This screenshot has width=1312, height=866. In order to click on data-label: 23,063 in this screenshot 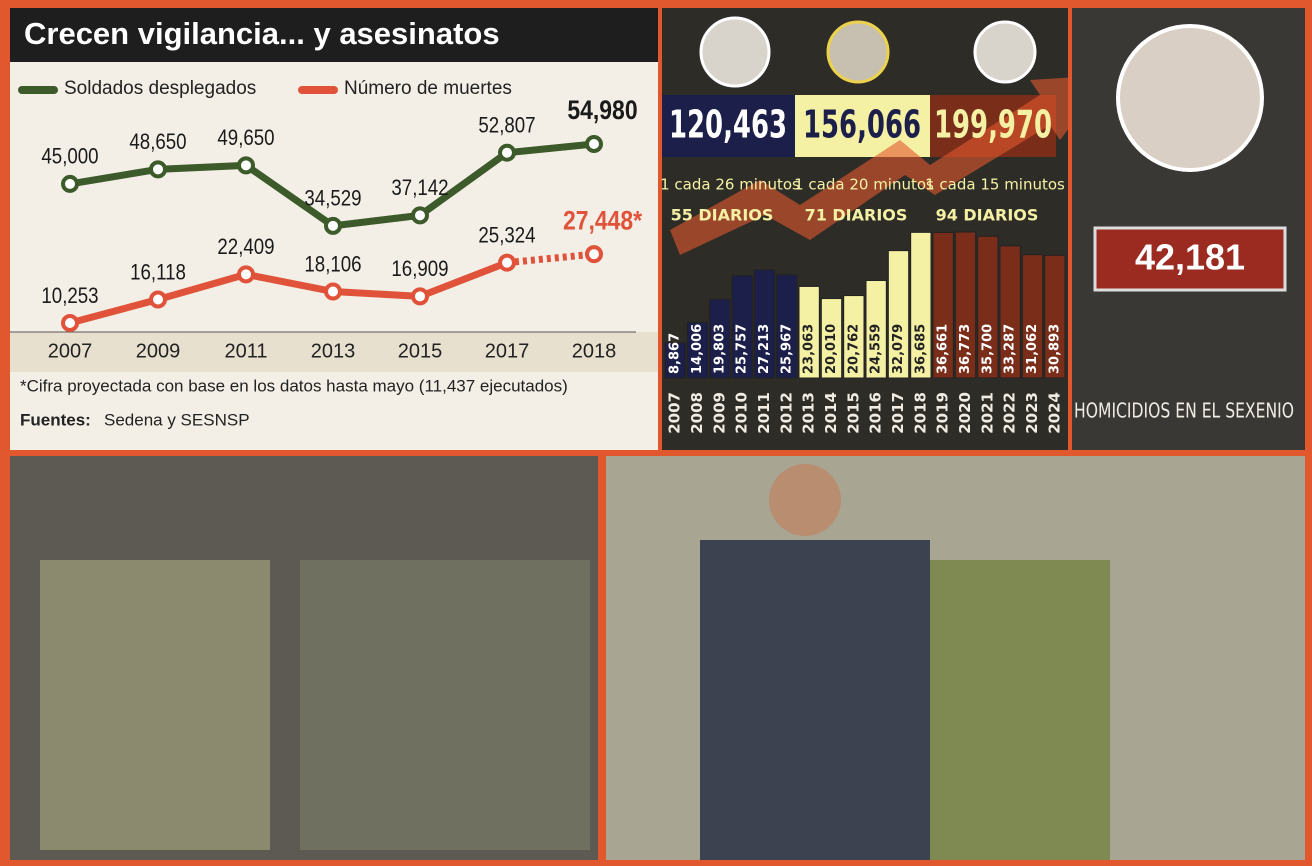, I will do `click(809, 349)`.